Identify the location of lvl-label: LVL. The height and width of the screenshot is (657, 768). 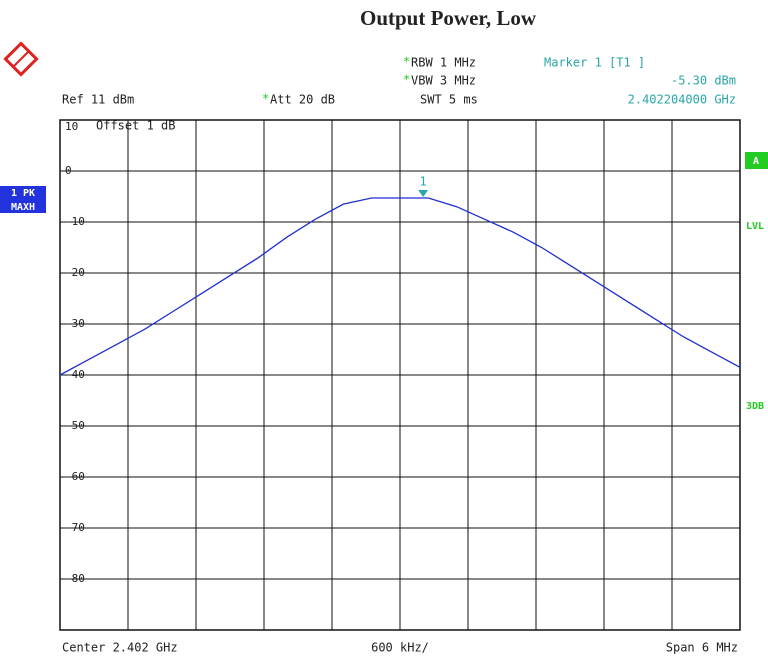
(755, 226).